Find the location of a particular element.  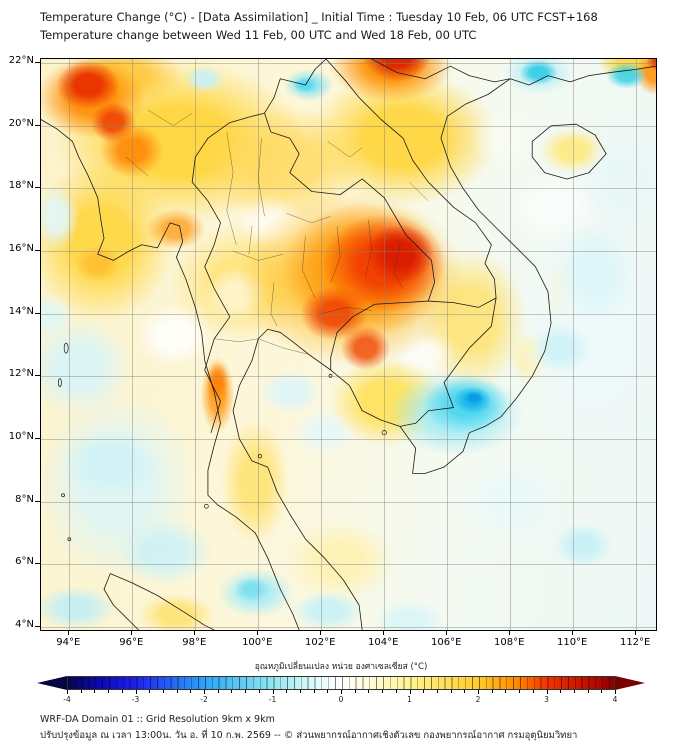

border-china-vietnam is located at coordinates (441, 71).